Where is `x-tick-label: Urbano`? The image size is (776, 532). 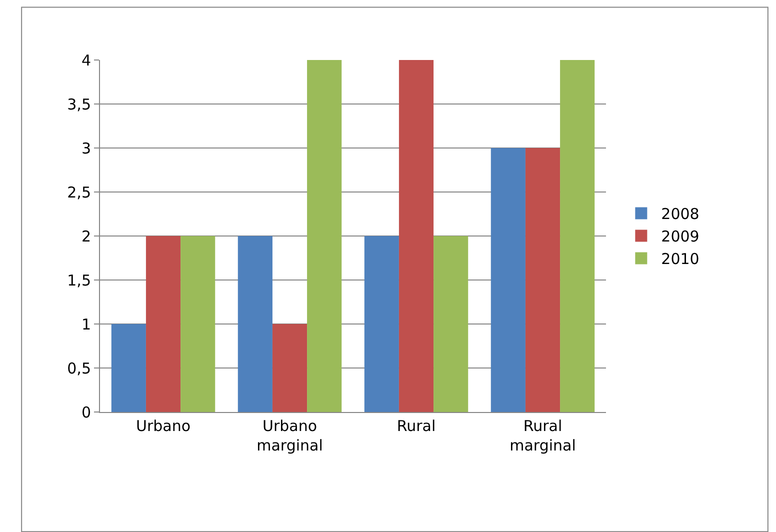 x-tick-label: Urbano is located at coordinates (163, 426).